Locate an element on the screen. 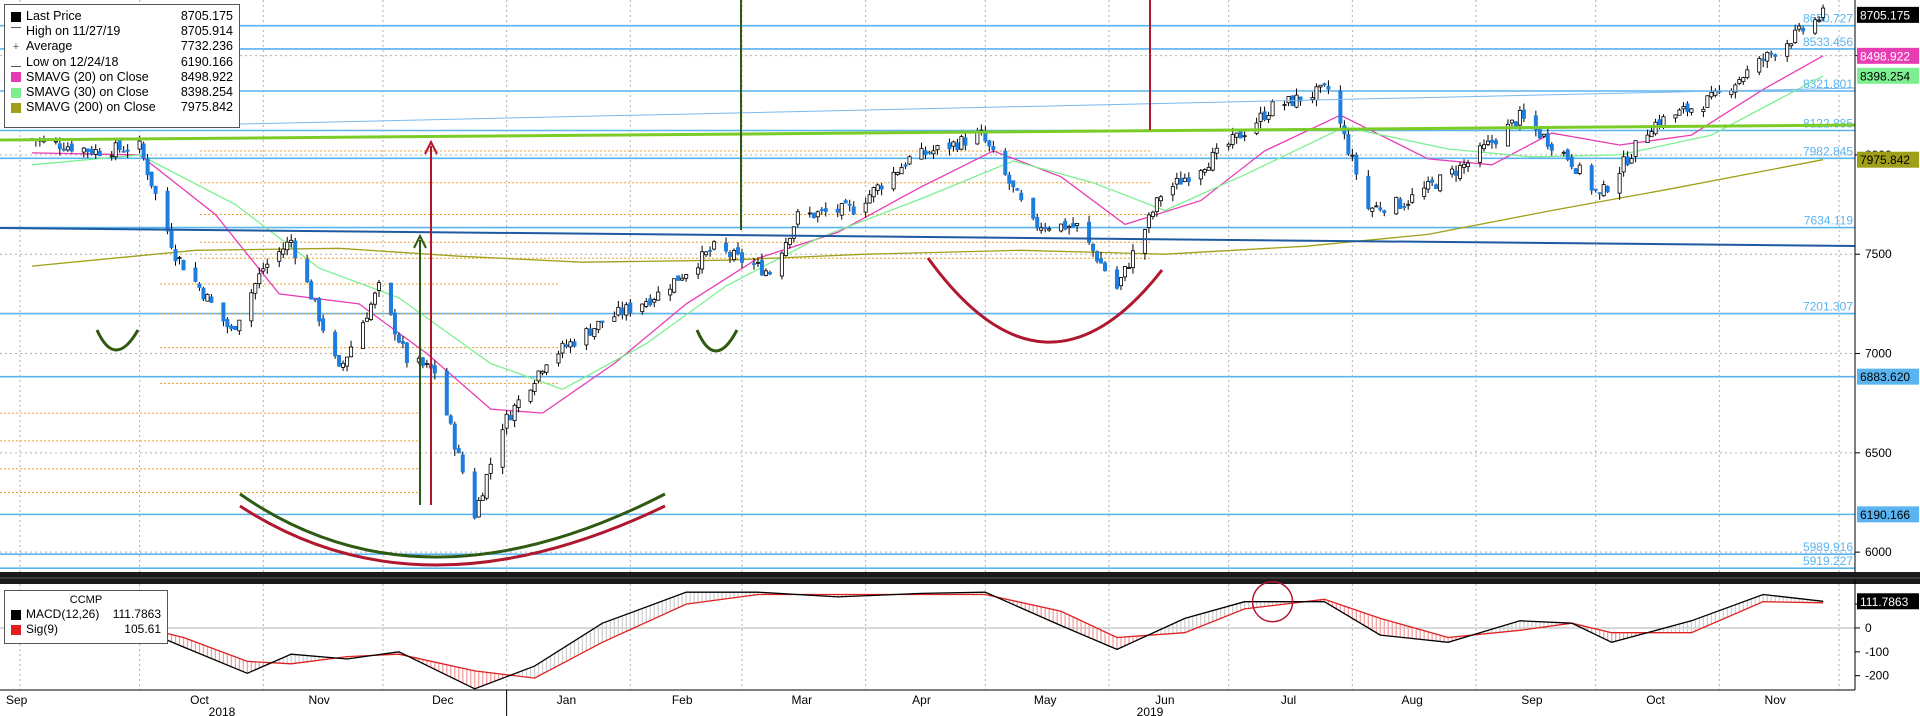 This screenshot has width=1920, height=716. month-label: Jun is located at coordinates (1164, 700).